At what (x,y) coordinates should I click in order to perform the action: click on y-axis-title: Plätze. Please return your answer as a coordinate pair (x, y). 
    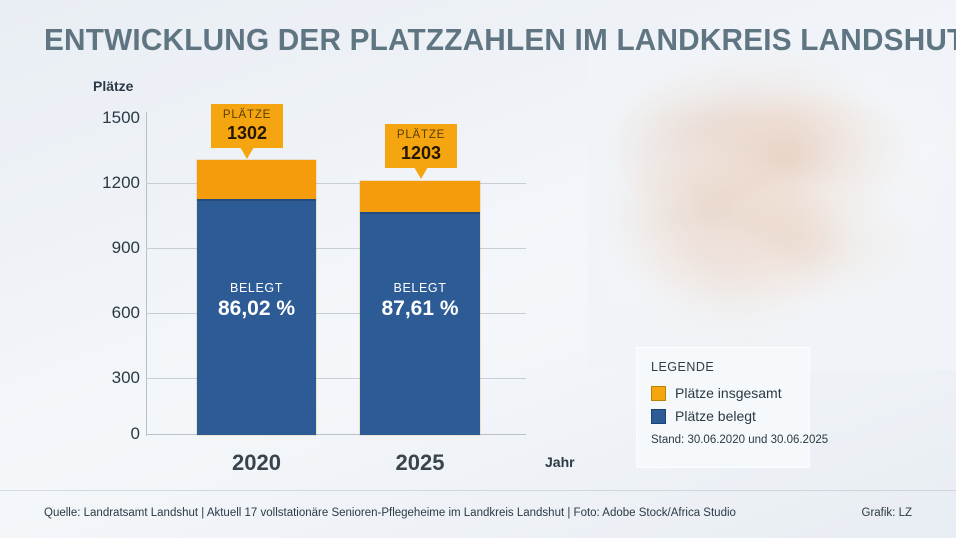
    Looking at the image, I should click on (113, 86).